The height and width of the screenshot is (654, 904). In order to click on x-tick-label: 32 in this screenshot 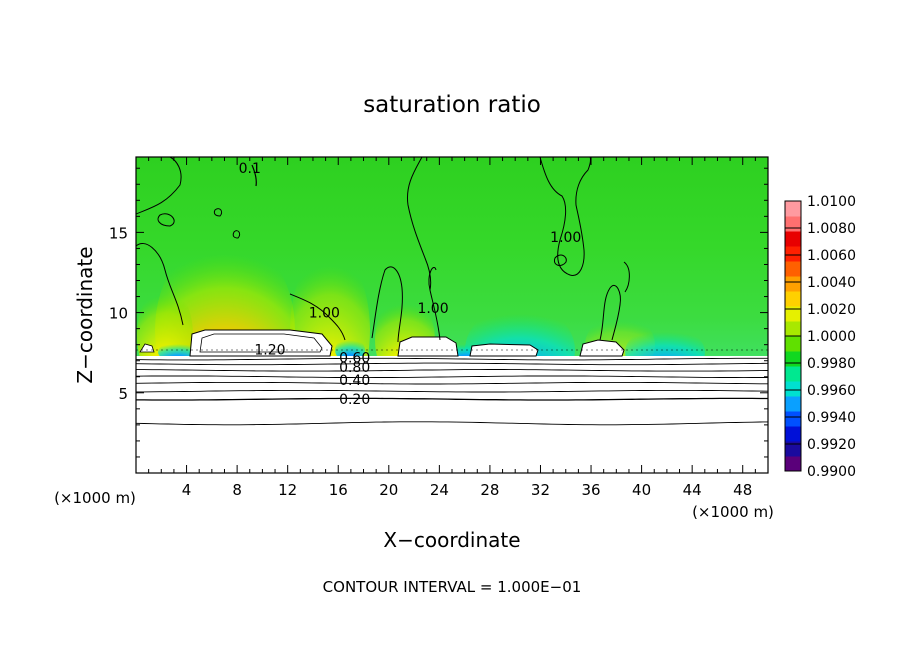, I will do `click(540, 490)`.